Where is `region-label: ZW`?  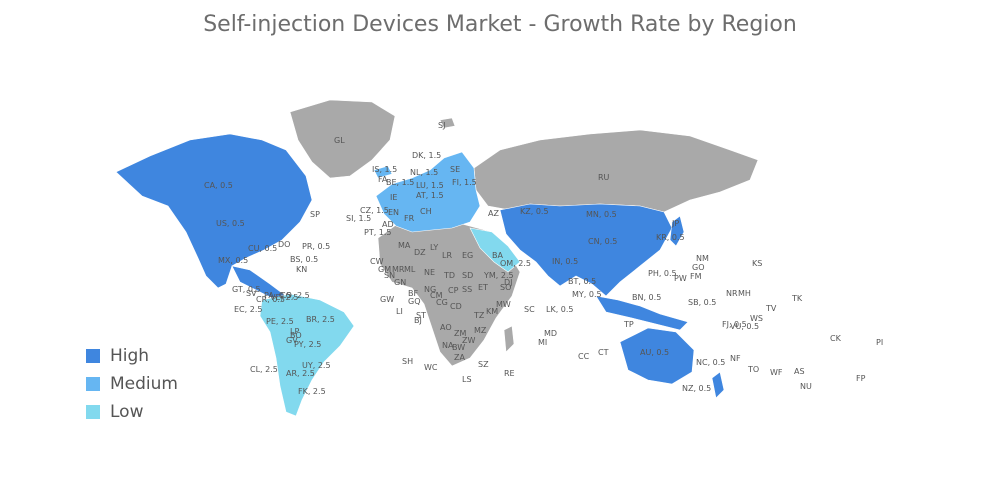
region-label: ZW is located at coordinates (468, 340).